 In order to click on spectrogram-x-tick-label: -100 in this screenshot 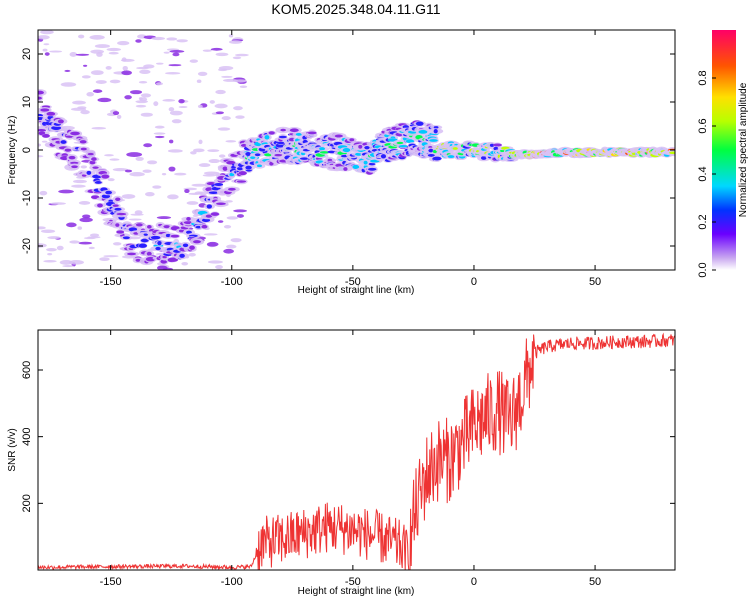, I will do `click(232, 282)`.